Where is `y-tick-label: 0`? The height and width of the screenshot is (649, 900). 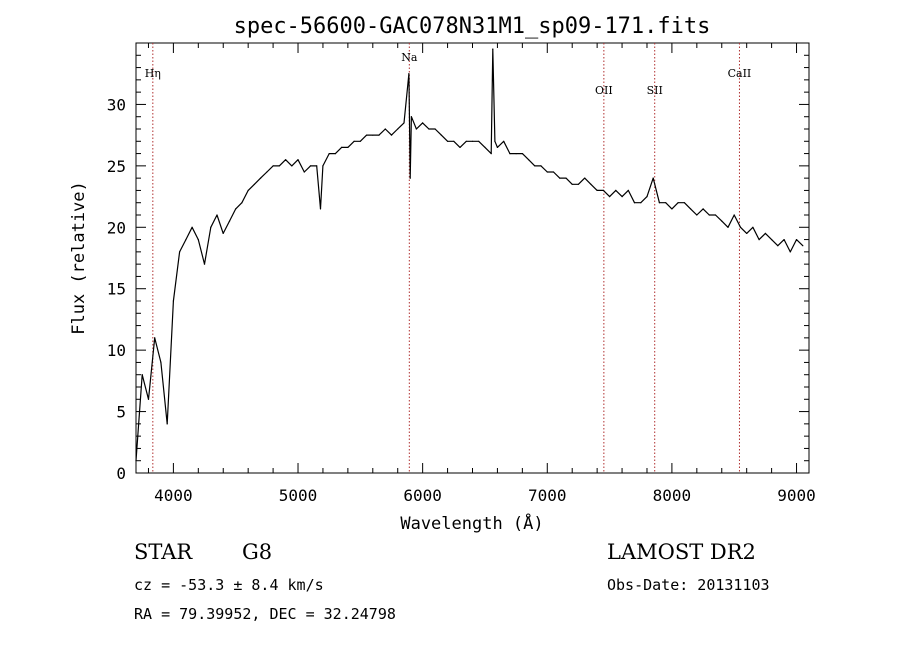 y-tick-label: 0 is located at coordinates (121, 473).